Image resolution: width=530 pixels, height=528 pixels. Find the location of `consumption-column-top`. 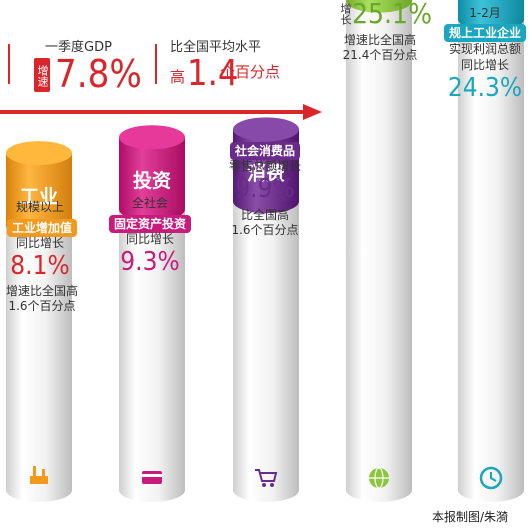

consumption-column-top is located at coordinates (266, 129).